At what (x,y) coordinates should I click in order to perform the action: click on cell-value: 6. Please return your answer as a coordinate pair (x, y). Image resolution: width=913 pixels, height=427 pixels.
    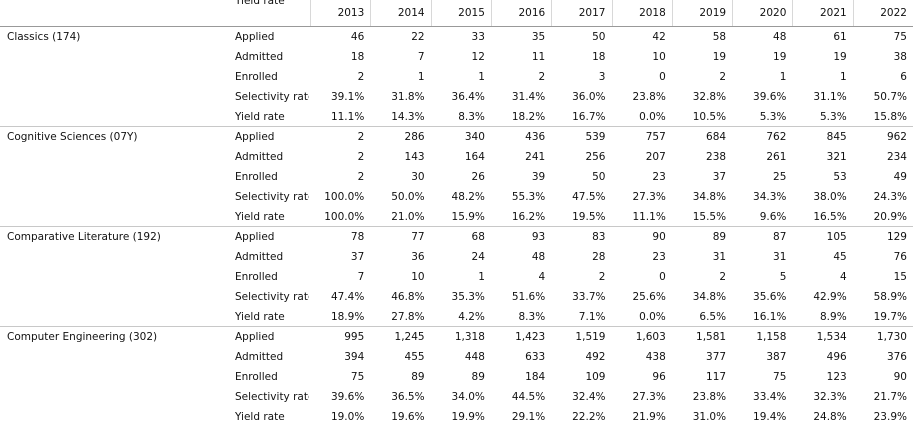
    Looking at the image, I should click on (903, 77).